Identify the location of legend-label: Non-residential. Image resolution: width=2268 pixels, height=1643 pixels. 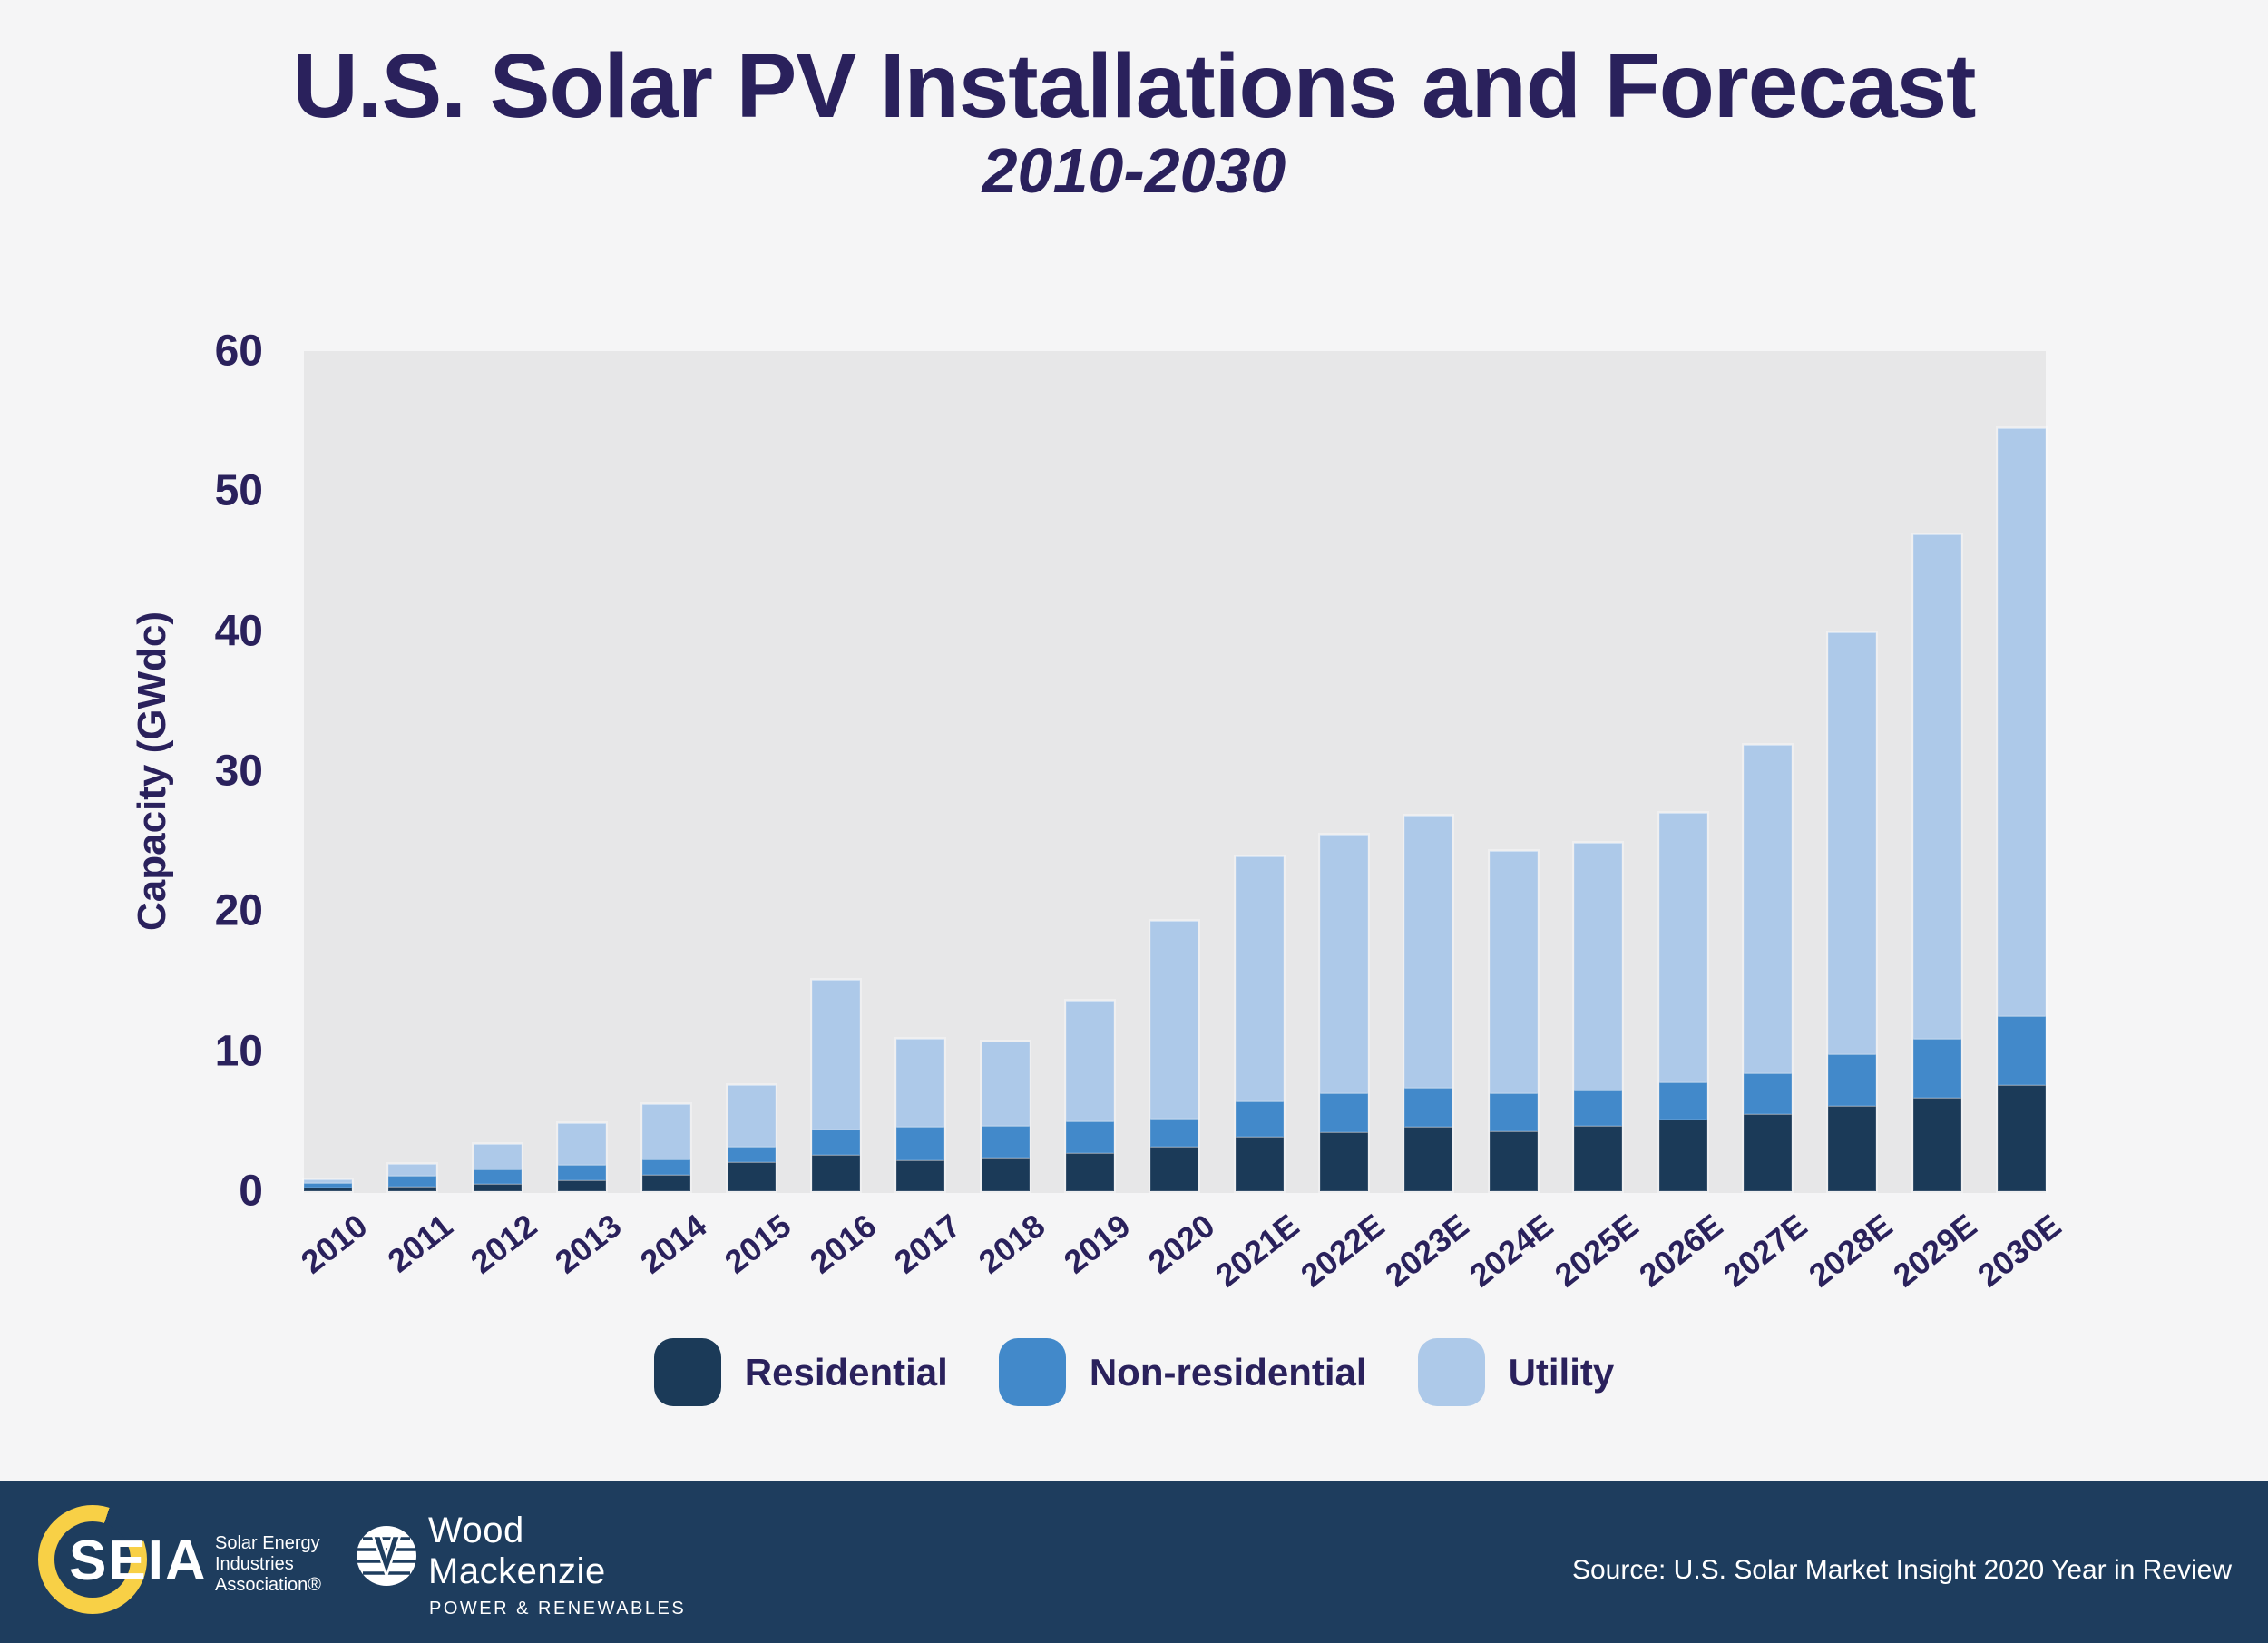
(1228, 1372).